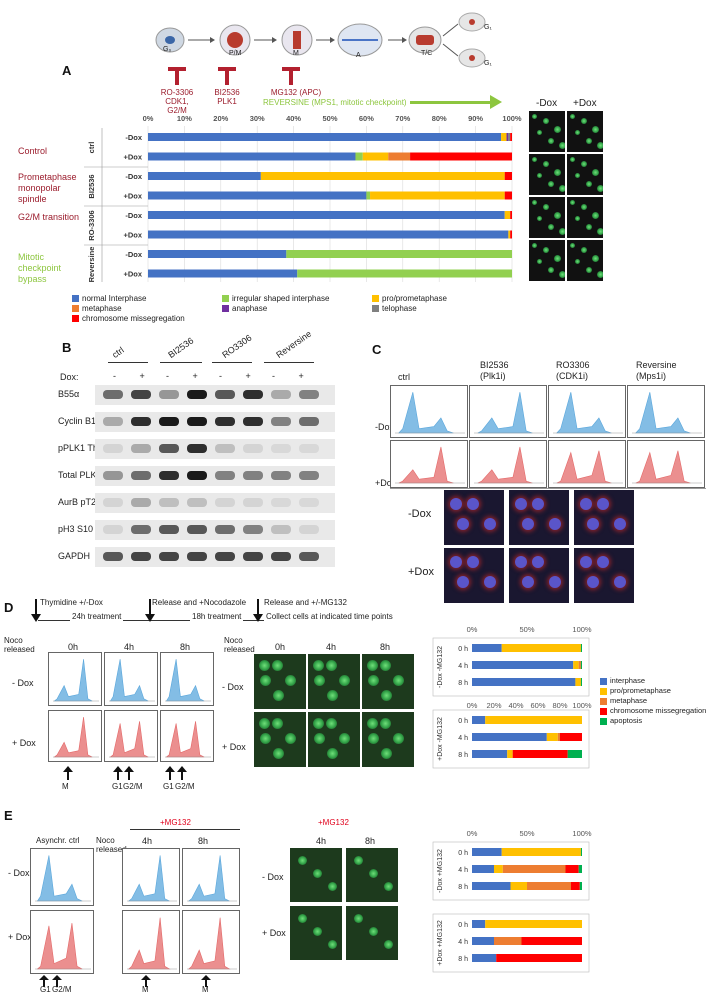 The height and width of the screenshot is (996, 713). I want to click on dox-label: Dox:, so click(69, 377).